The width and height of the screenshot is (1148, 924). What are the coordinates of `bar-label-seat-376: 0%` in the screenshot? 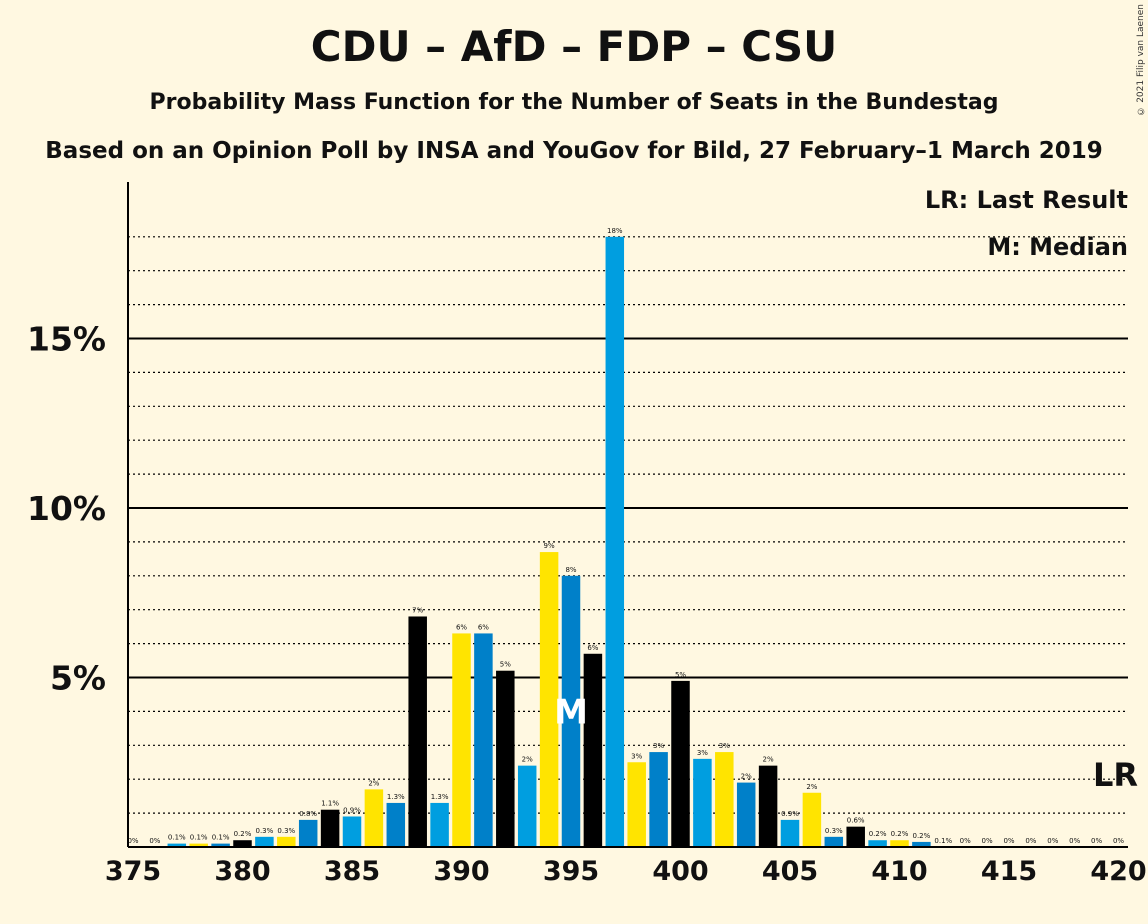 It's located at (154, 841).